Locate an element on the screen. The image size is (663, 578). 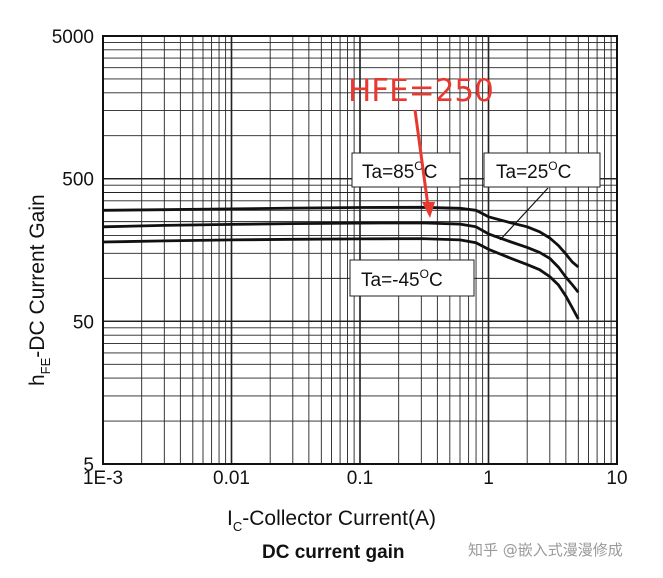
label-m45-box is located at coordinates (412, 278).